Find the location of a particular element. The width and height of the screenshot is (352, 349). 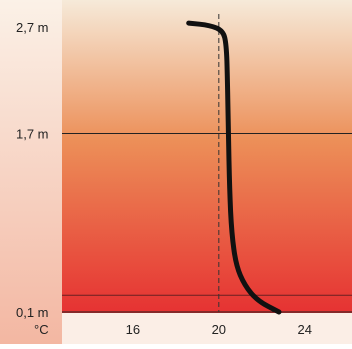

x-tick-label: 24 is located at coordinates (305, 329).